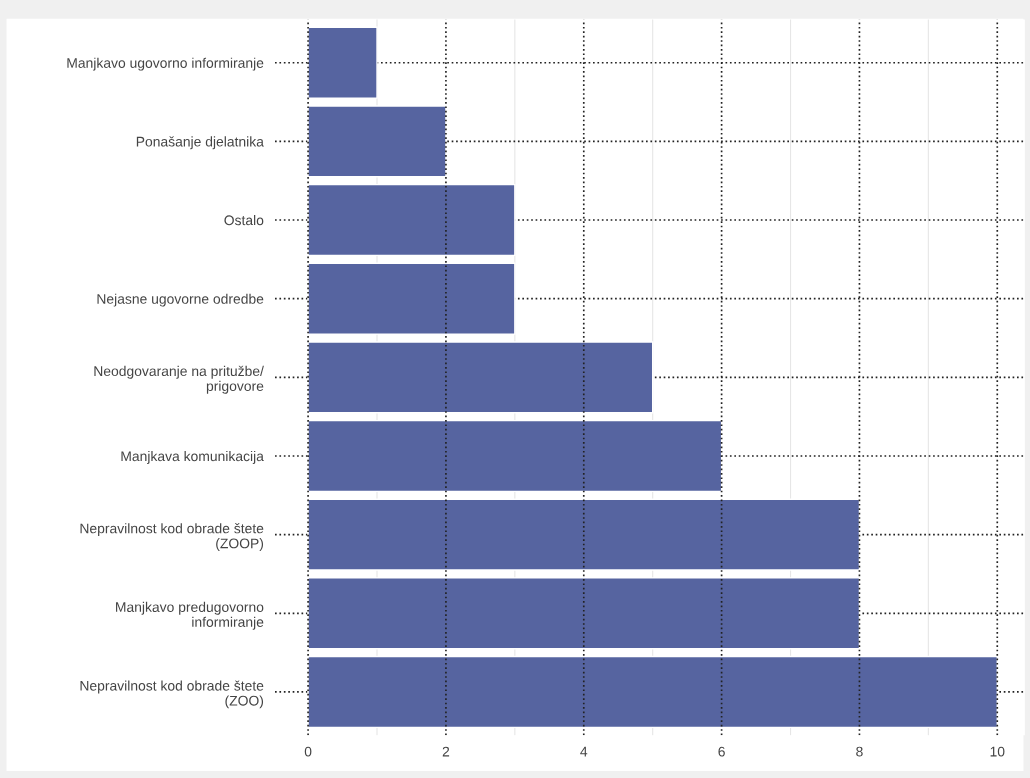  What do you see at coordinates (584, 751) in the screenshot?
I see `x-tick-label: 4` at bounding box center [584, 751].